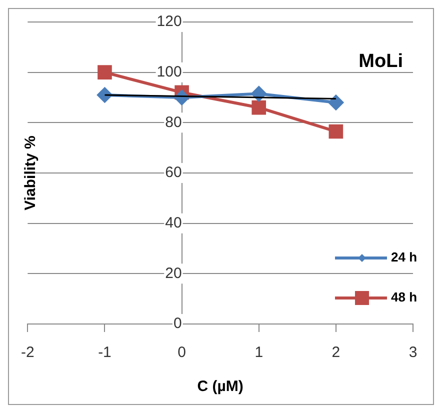 The image size is (442, 413). Describe the element at coordinates (169, 71) in the screenshot. I see `y-tick-label: 100` at that location.